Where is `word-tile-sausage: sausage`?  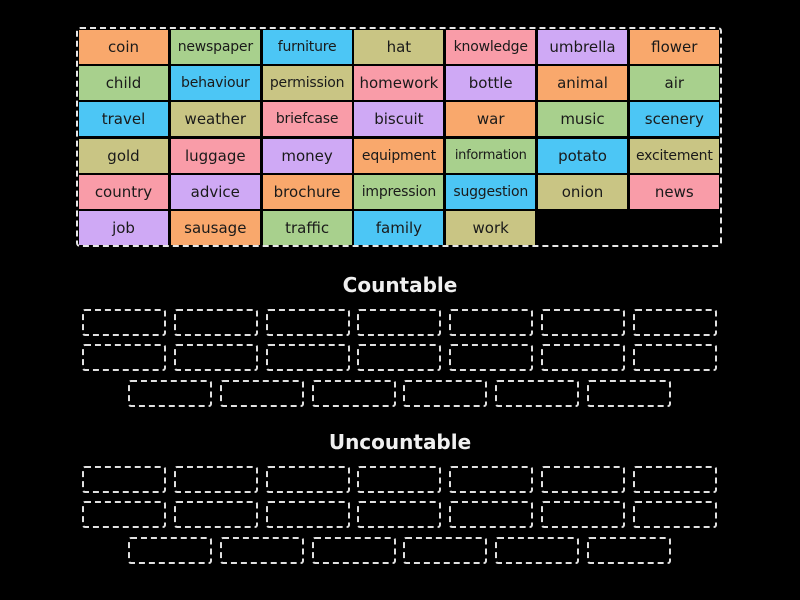
word-tile-sausage: sausage is located at coordinates (215, 228).